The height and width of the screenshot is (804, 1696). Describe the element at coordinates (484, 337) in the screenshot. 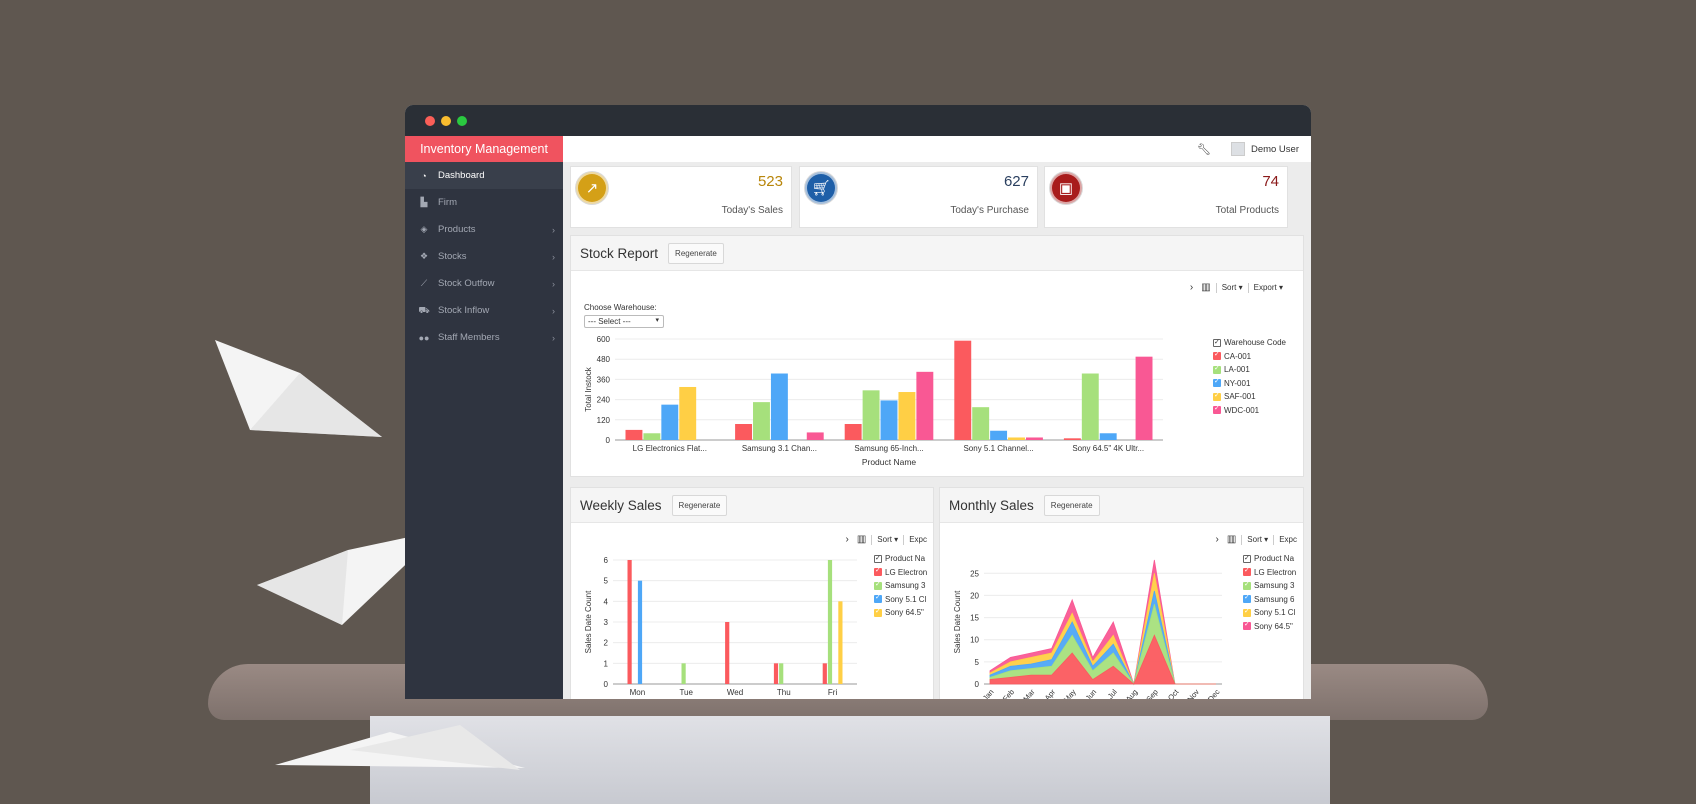

I see `sidebar-item-staff-members: ●● Staff Members ›` at that location.